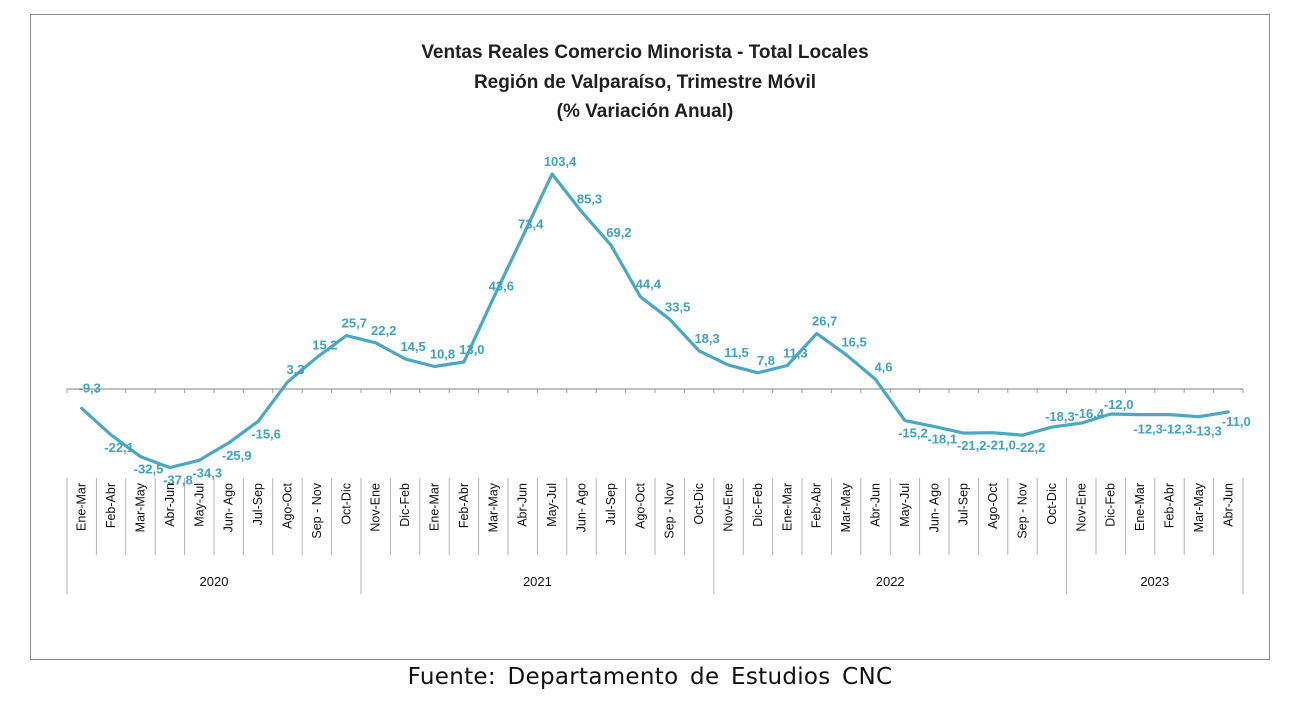  What do you see at coordinates (531, 223) in the screenshot?
I see `data-label: 73,4` at bounding box center [531, 223].